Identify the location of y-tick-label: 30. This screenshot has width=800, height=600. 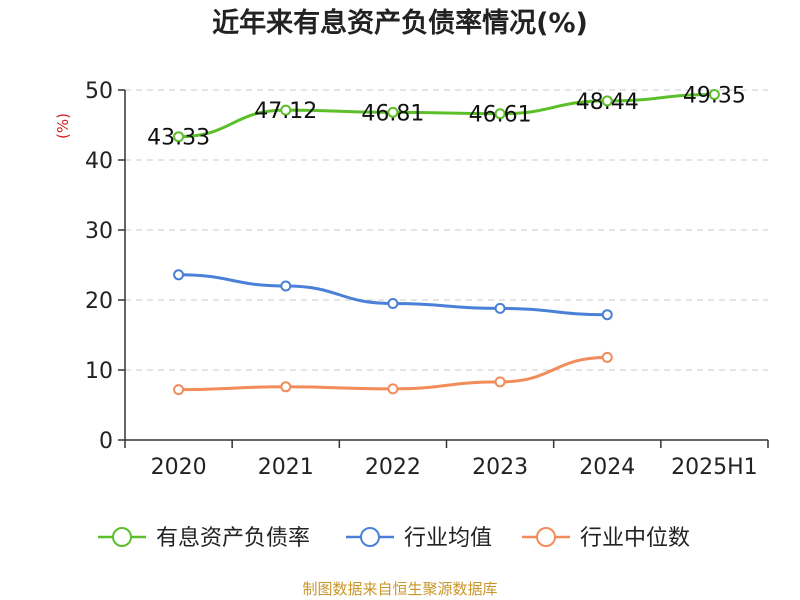
(99, 231).